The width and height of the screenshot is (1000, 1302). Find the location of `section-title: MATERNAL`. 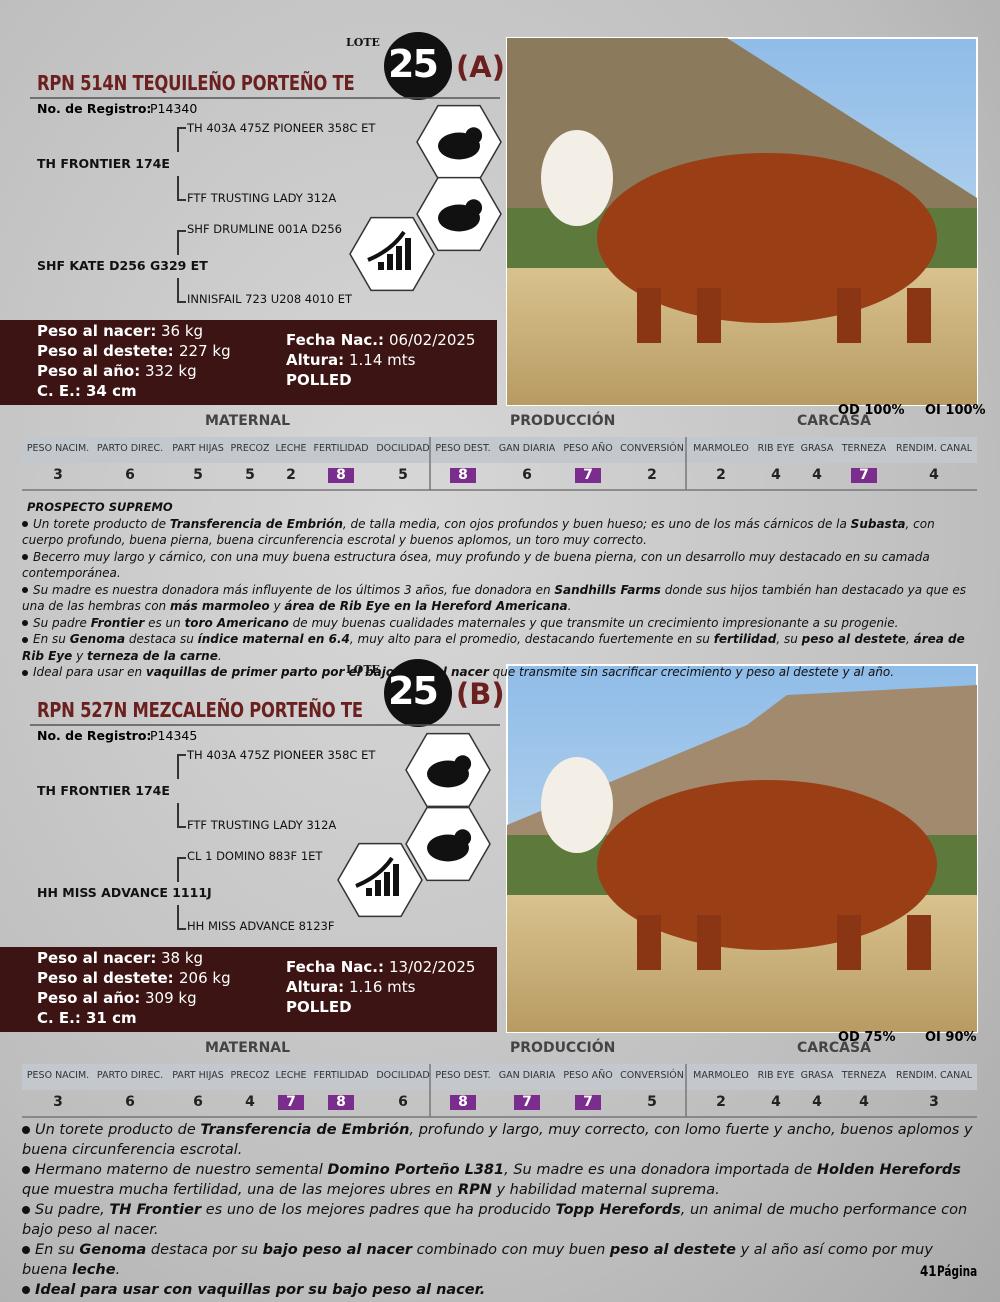

section-title: MATERNAL is located at coordinates (248, 1048).